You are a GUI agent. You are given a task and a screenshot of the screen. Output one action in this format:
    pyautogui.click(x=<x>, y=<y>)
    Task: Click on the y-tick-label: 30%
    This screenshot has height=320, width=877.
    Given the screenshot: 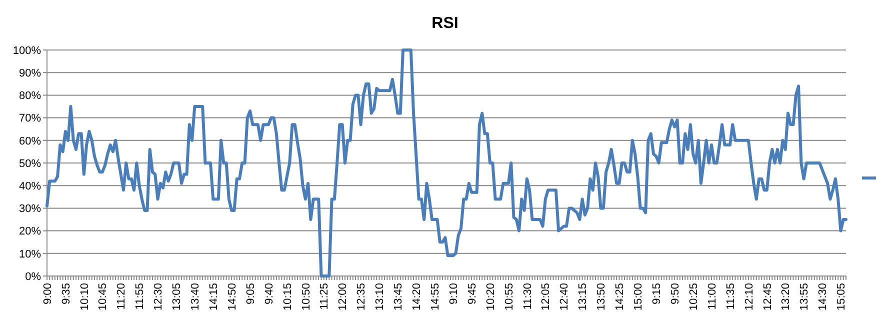 What is the action you would take?
    pyautogui.click(x=30, y=209)
    